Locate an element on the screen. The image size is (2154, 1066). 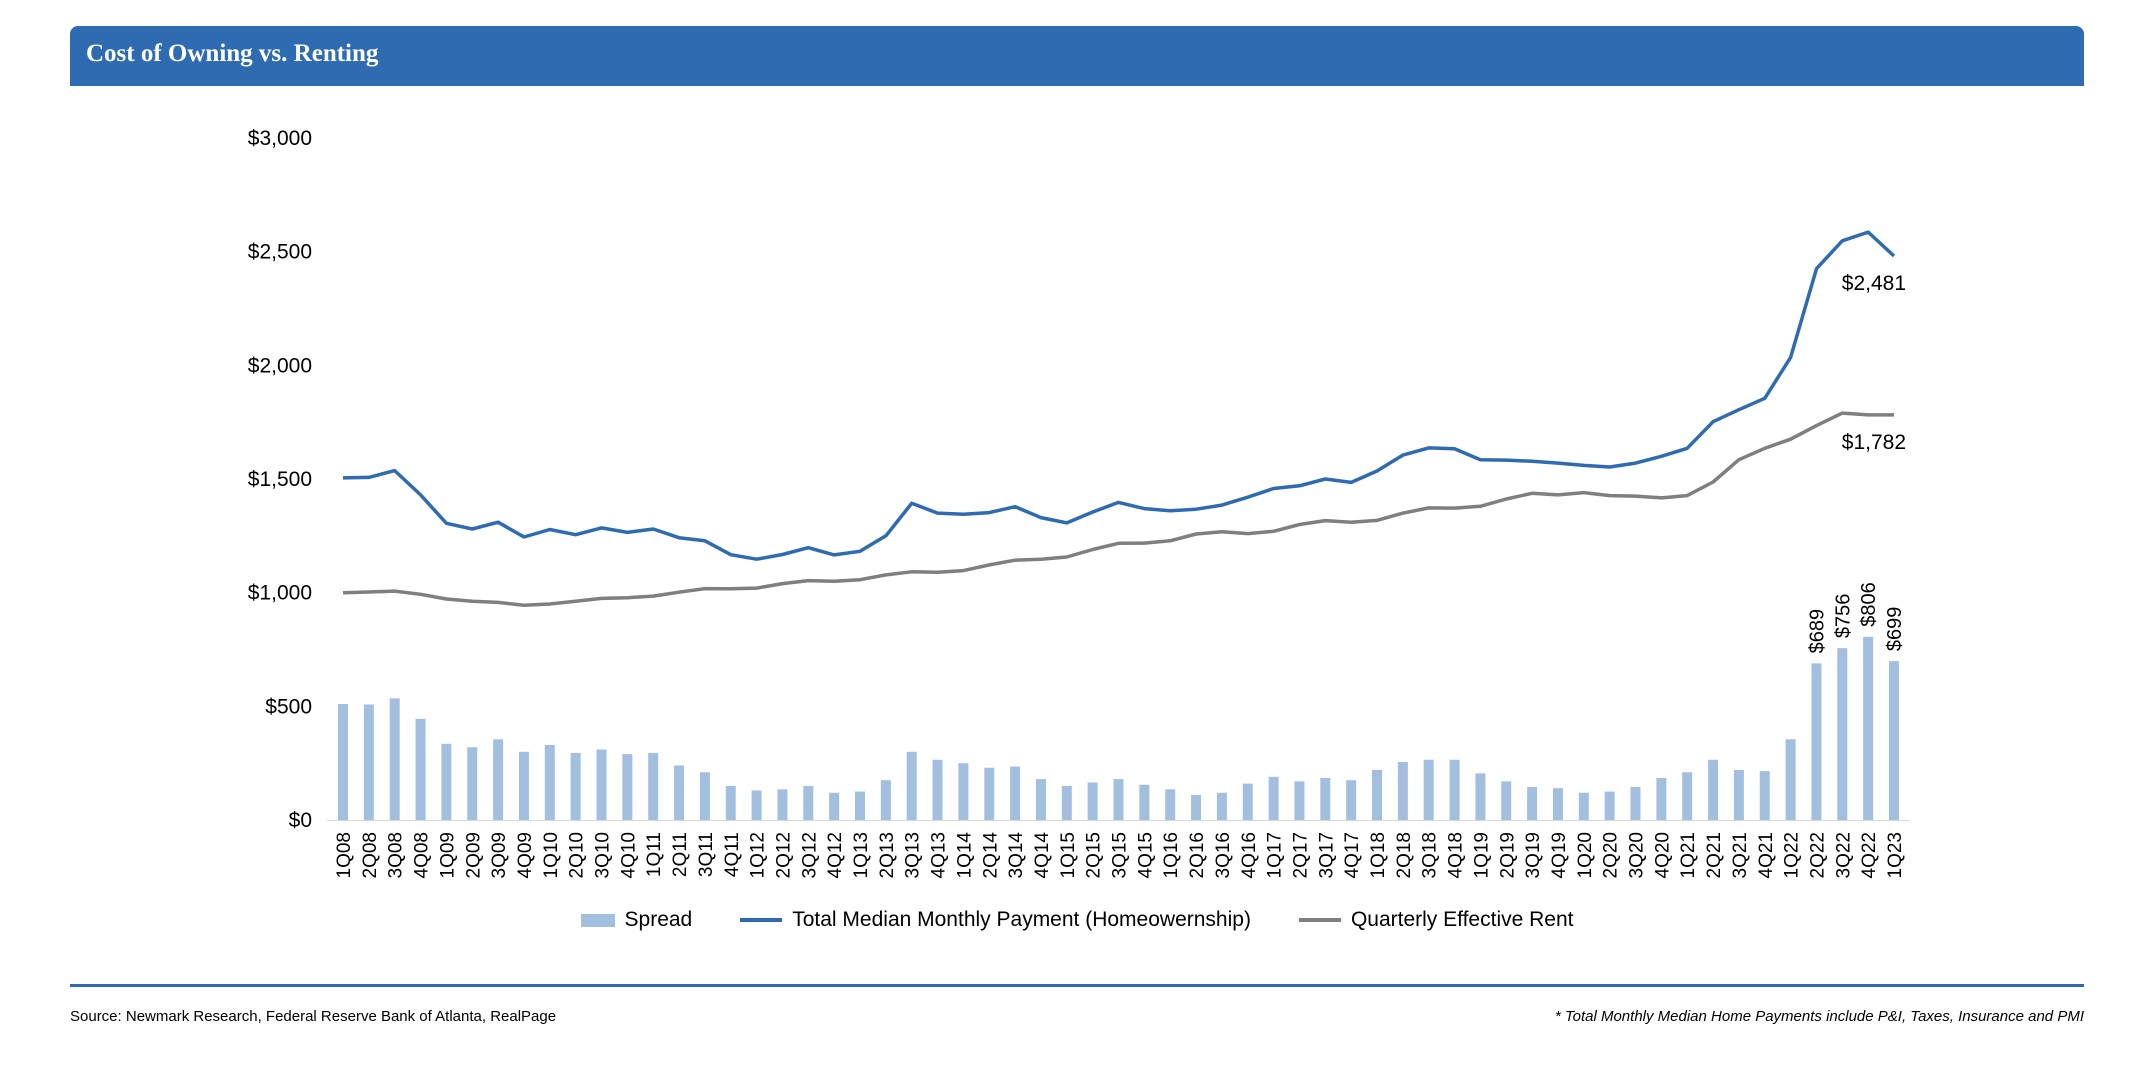
x-tick-label: 2Q21 is located at coordinates (1714, 855).